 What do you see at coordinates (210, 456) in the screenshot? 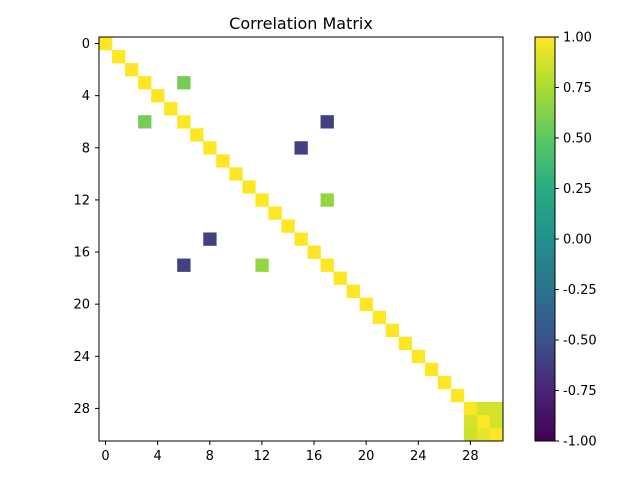
I see `x-tick-label: 8` at bounding box center [210, 456].